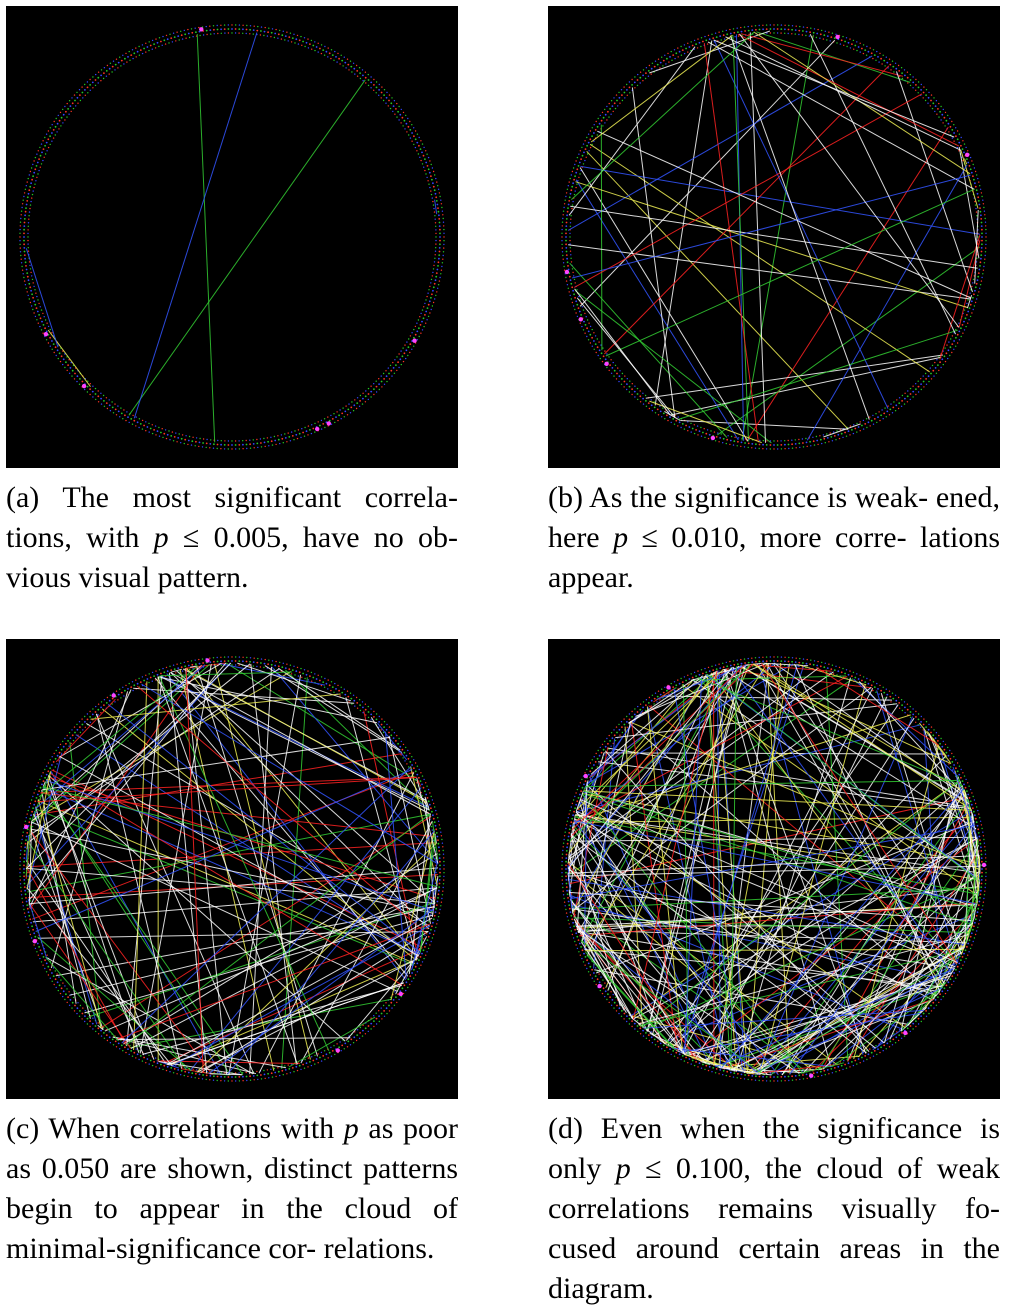 The image size is (1014, 1311). Describe the element at coordinates (837, 37) in the screenshot. I see `highlight-node` at that location.